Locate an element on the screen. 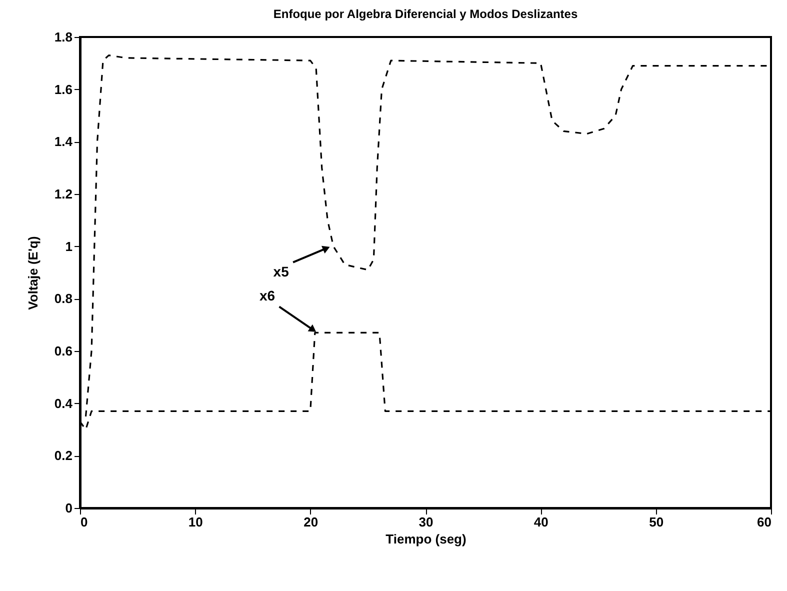 This screenshot has width=787, height=591. y-tick-label: 1.2 is located at coordinates (63, 194).